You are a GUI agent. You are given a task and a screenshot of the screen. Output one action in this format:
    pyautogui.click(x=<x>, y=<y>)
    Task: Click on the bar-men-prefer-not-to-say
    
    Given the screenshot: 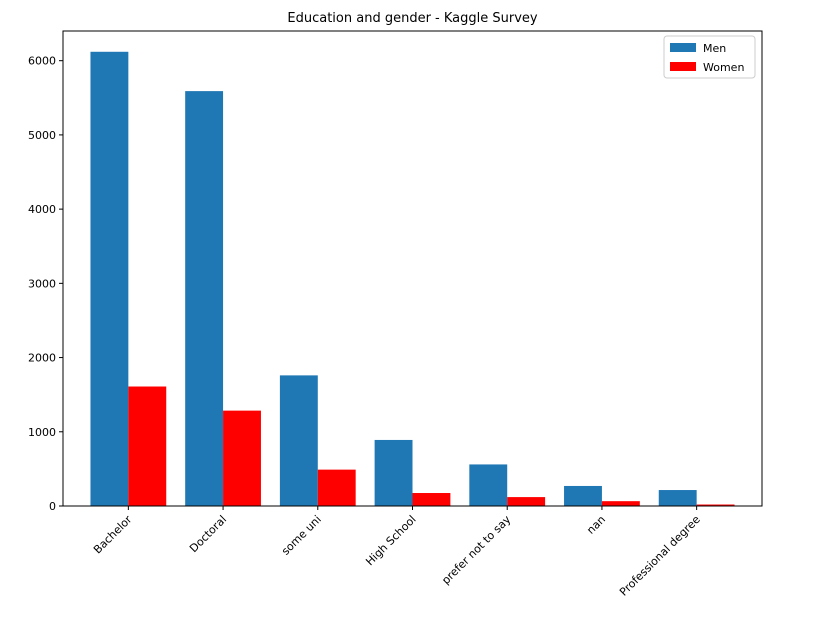 What is the action you would take?
    pyautogui.click(x=488, y=485)
    